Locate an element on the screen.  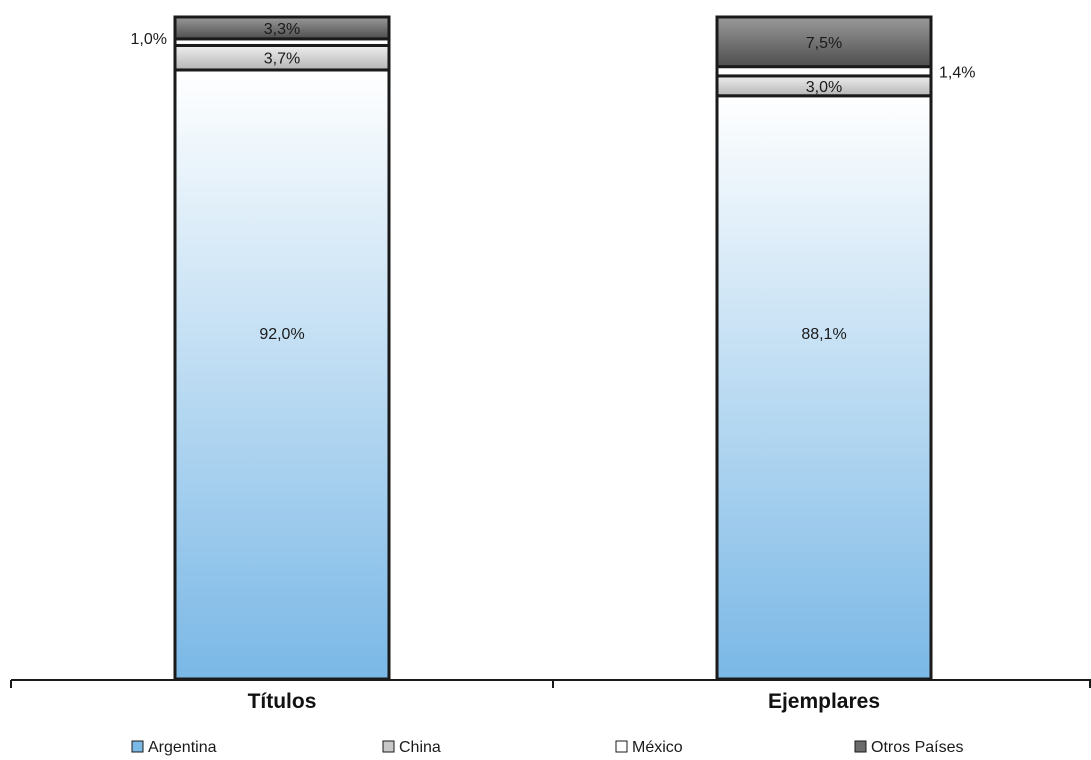
data-label-titulos-china: 3,7% is located at coordinates (282, 59).